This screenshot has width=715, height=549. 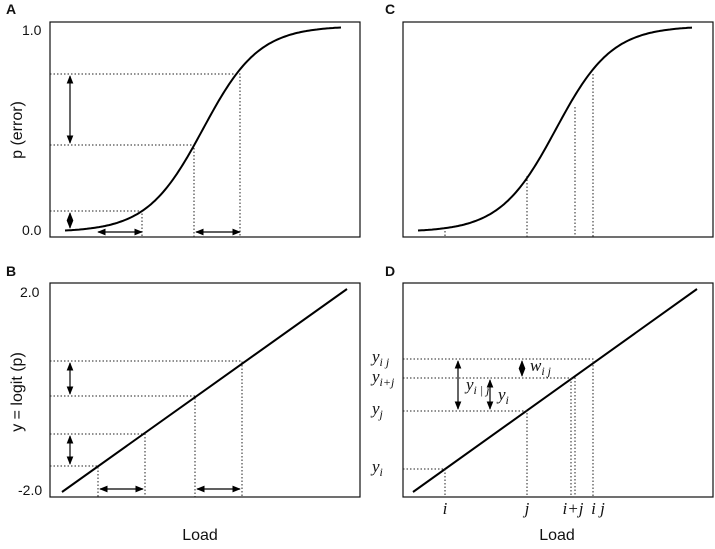 I want to click on panel-letter: C, so click(x=390, y=9).